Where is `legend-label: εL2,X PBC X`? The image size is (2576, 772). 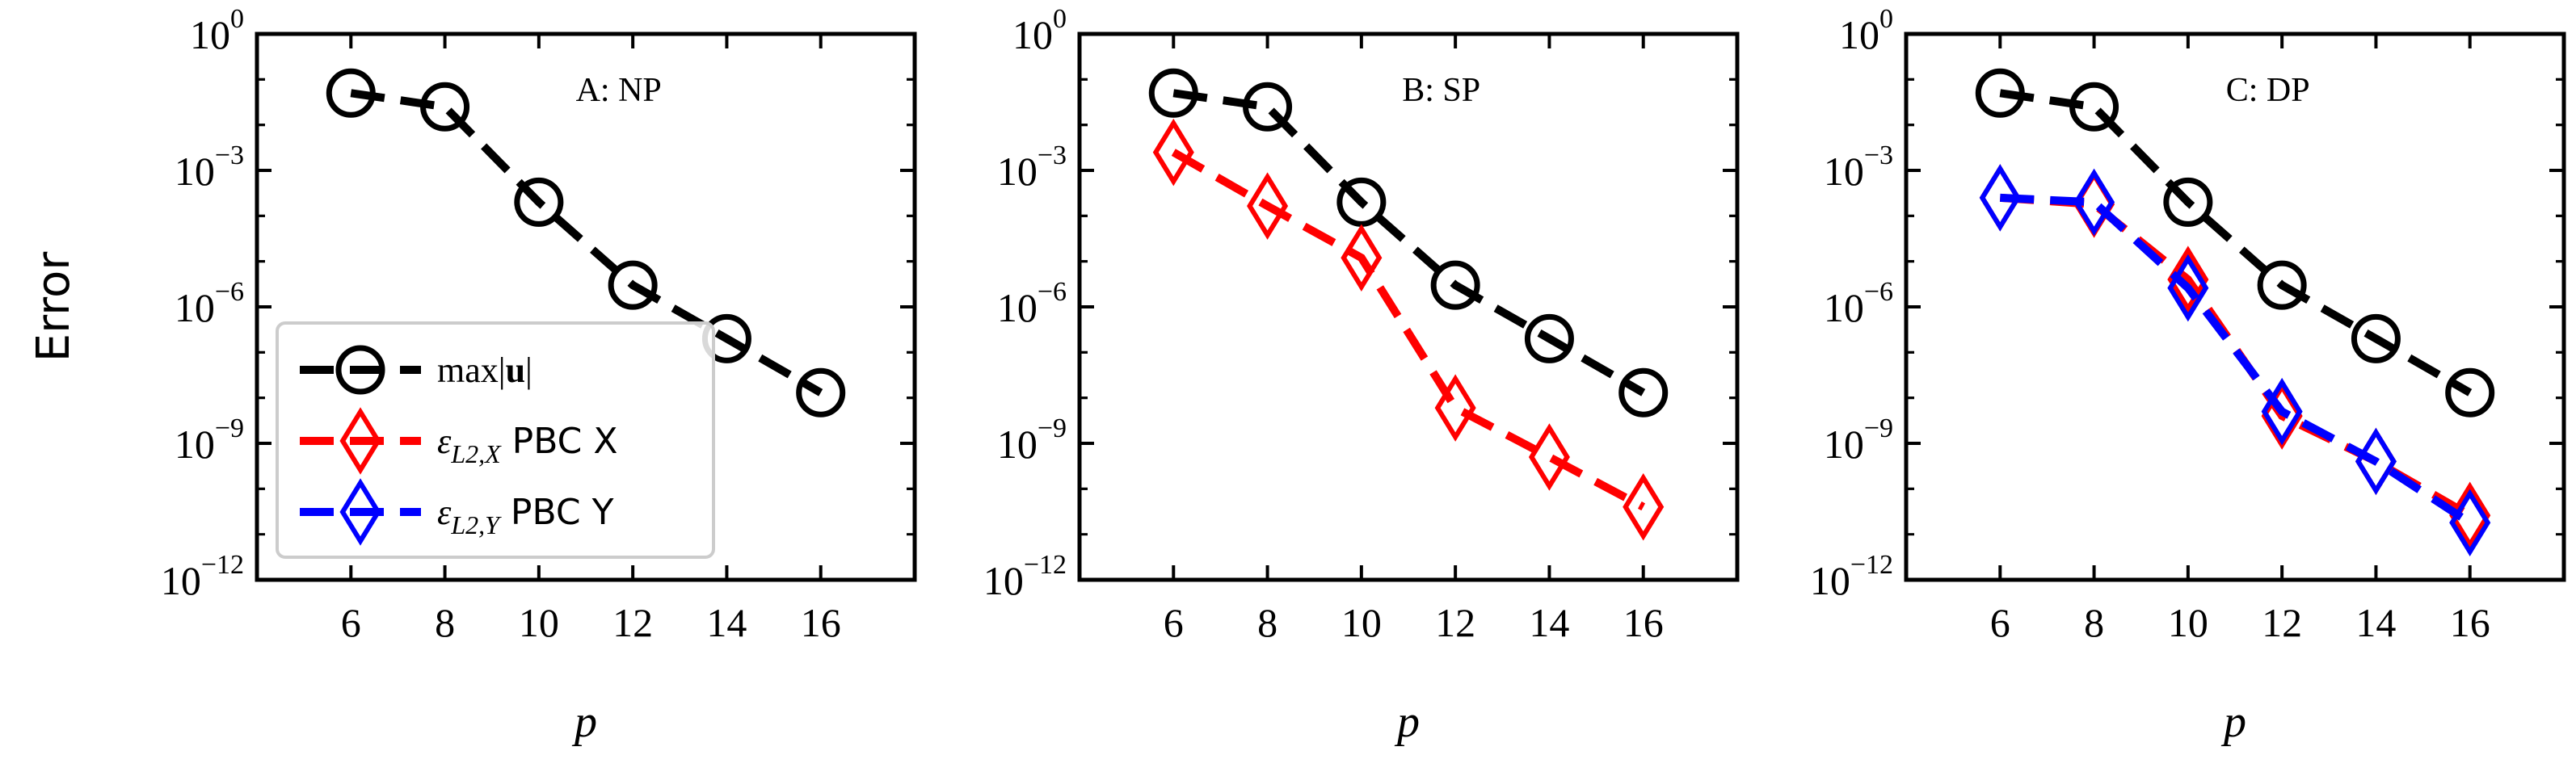 legend-label: εL2,X PBC X is located at coordinates (527, 444).